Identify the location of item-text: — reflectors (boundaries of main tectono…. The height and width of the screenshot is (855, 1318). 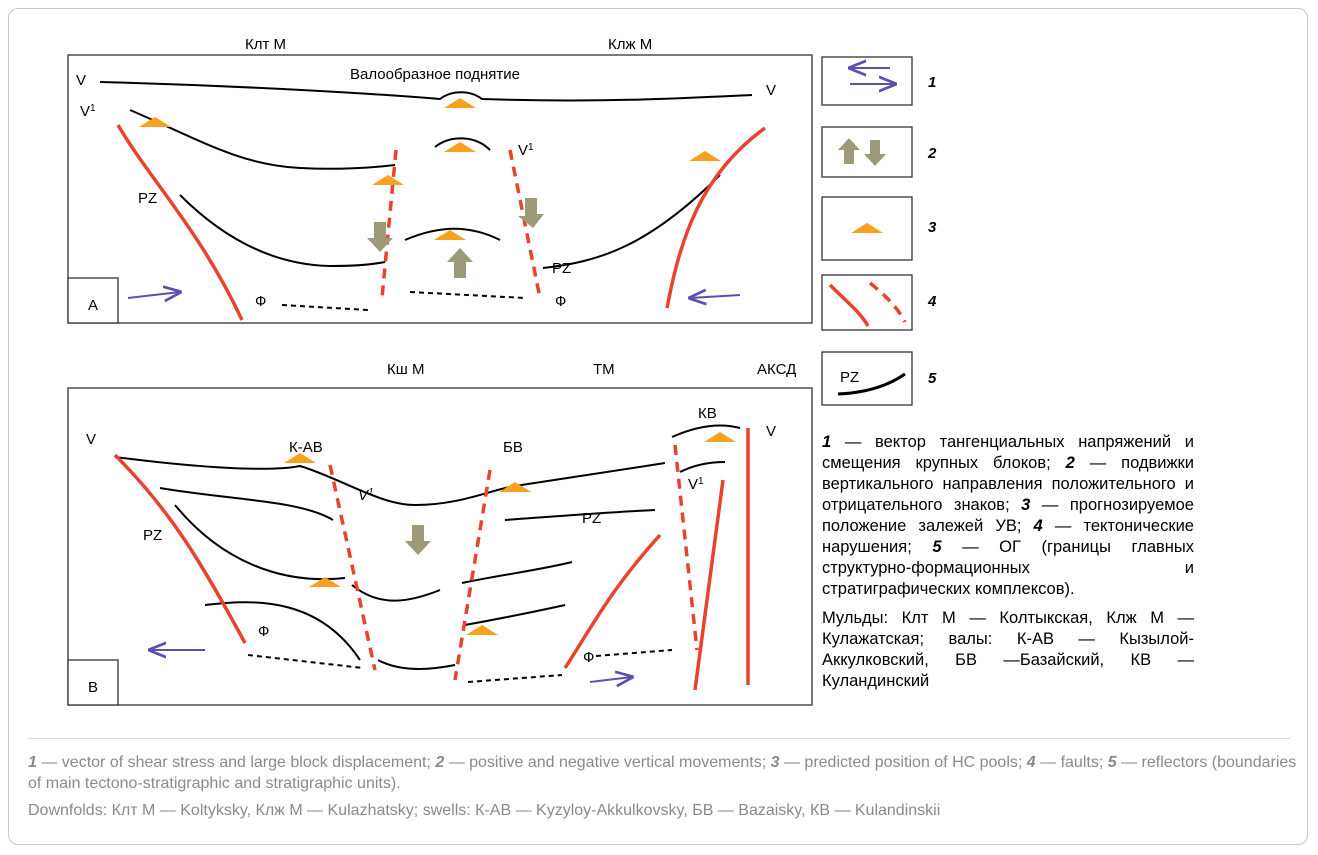
(662, 773).